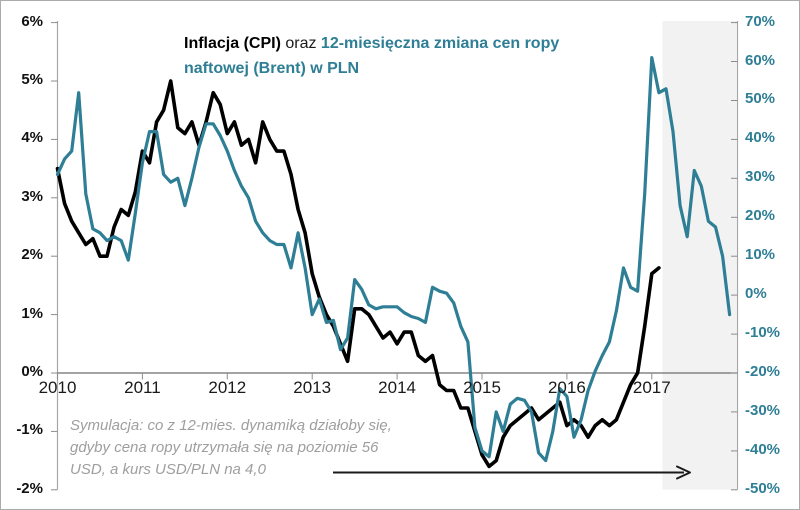 This screenshot has width=800, height=510. What do you see at coordinates (763, 449) in the screenshot?
I see `y-right-tick-label: -40%` at bounding box center [763, 449].